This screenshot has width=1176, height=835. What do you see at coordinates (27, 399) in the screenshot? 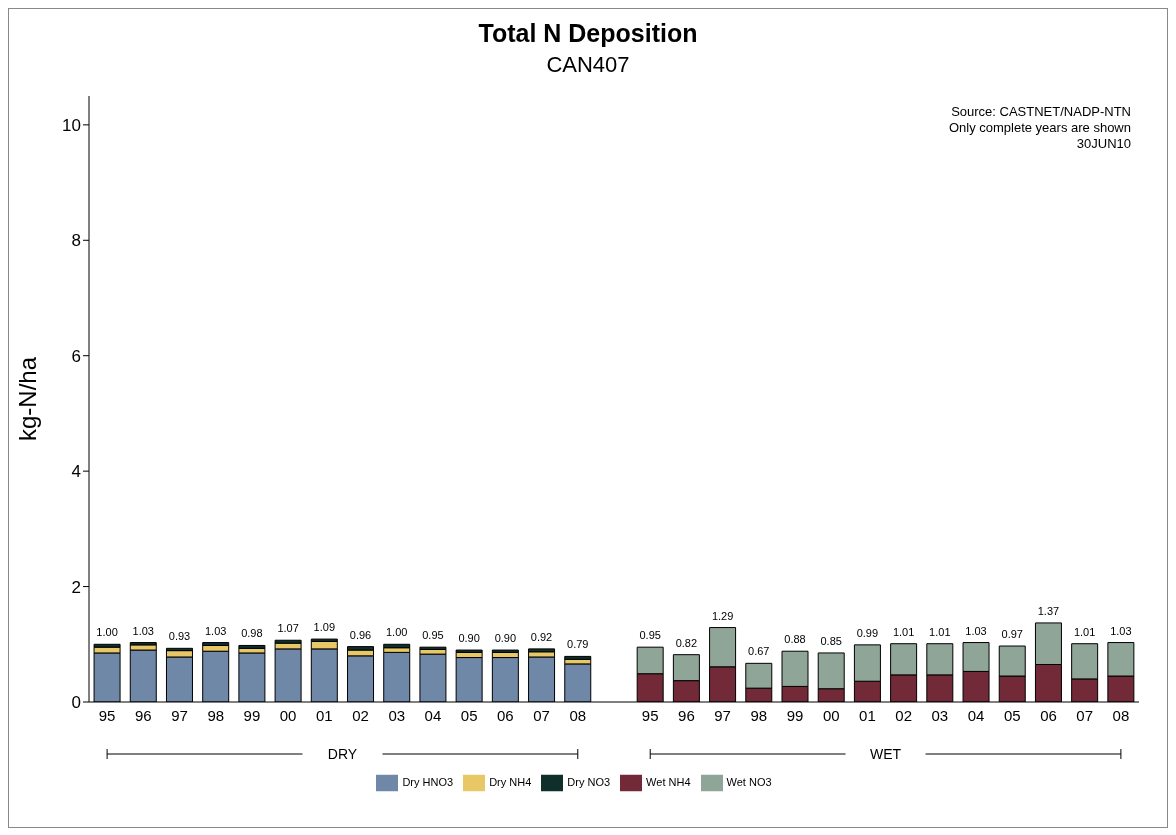
I see `y-axis-title: kg-N/ha` at bounding box center [27, 399].